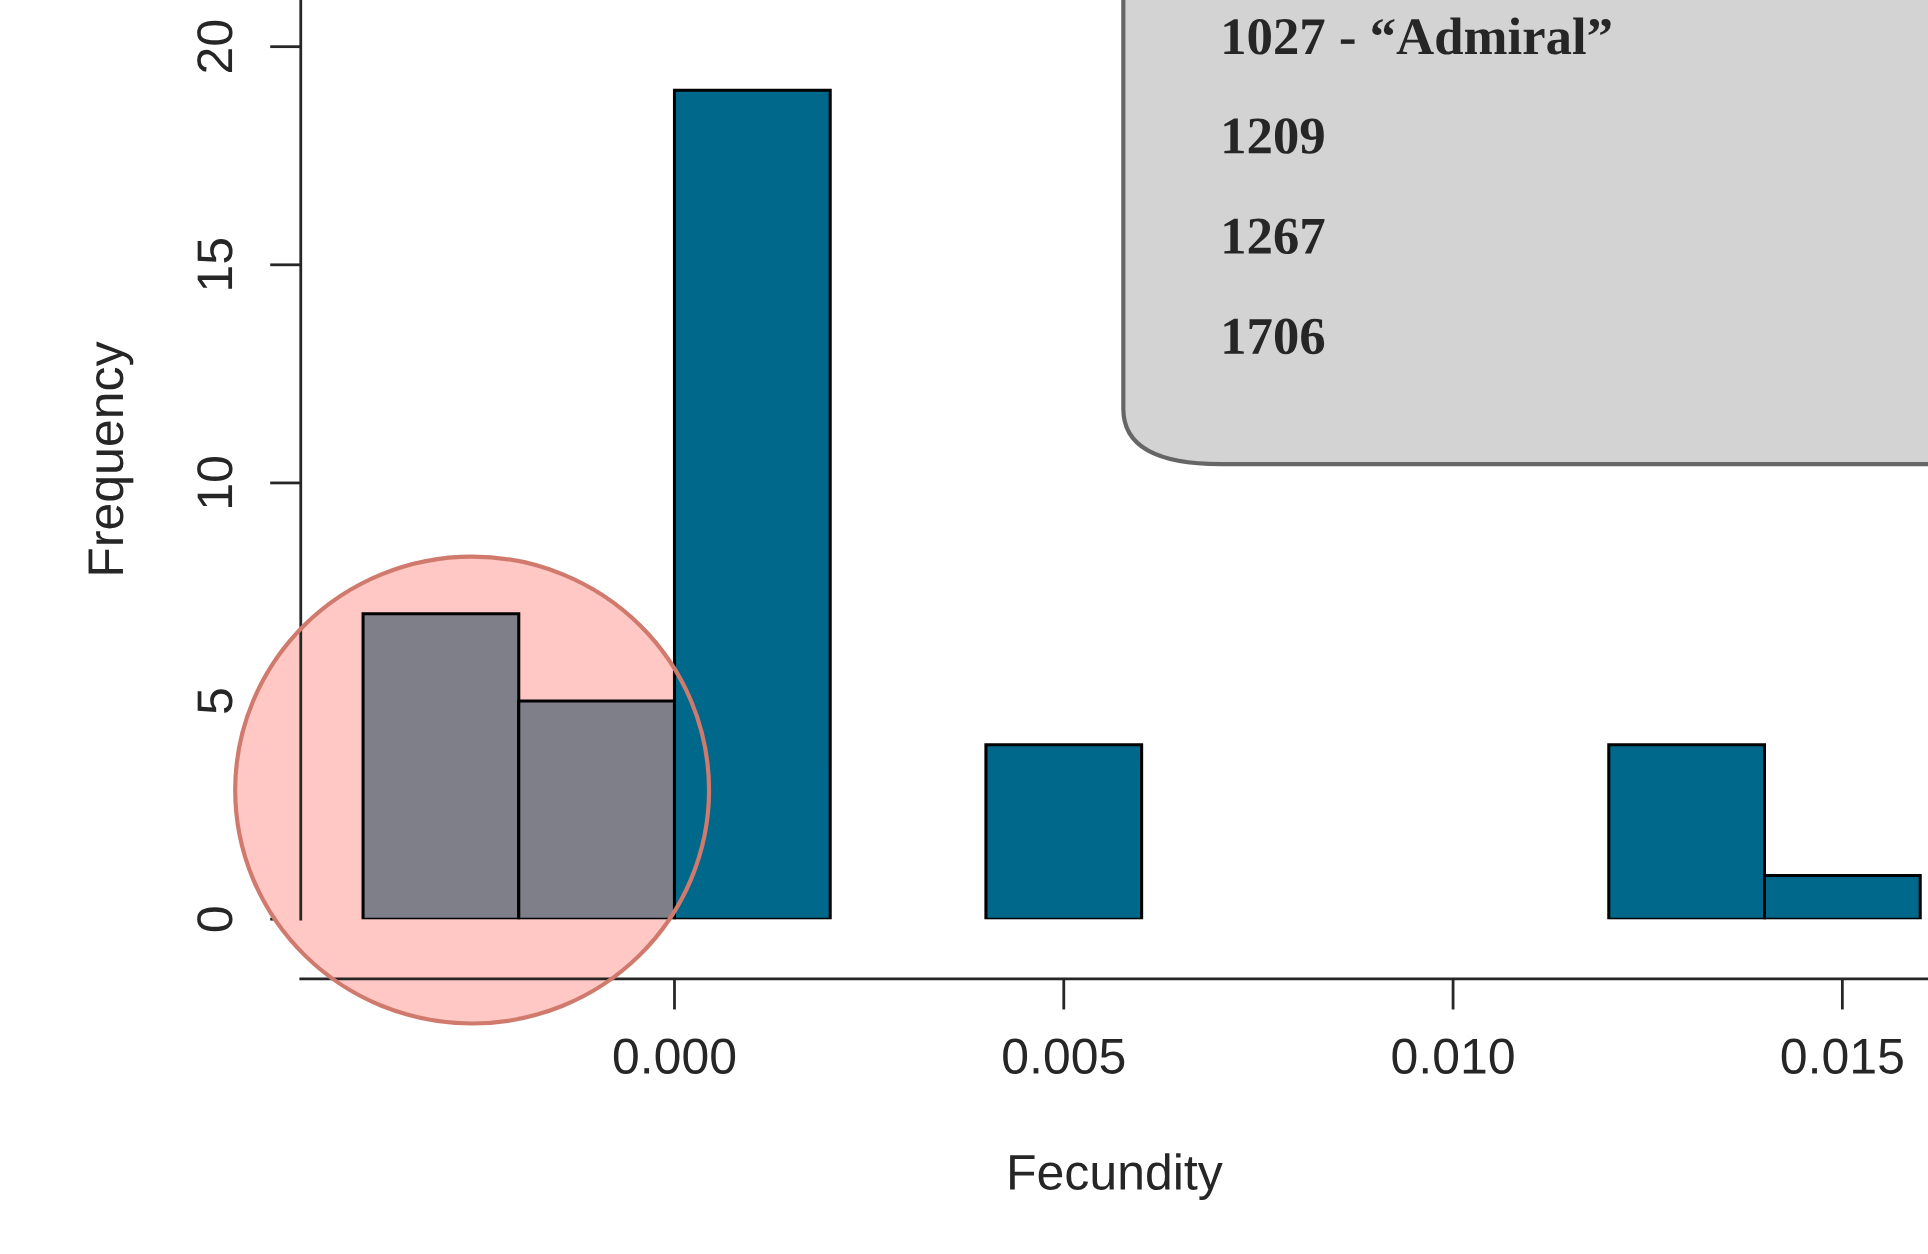  Describe the element at coordinates (1116, 1176) in the screenshot. I see `x-axis-title: Fecundity` at that location.